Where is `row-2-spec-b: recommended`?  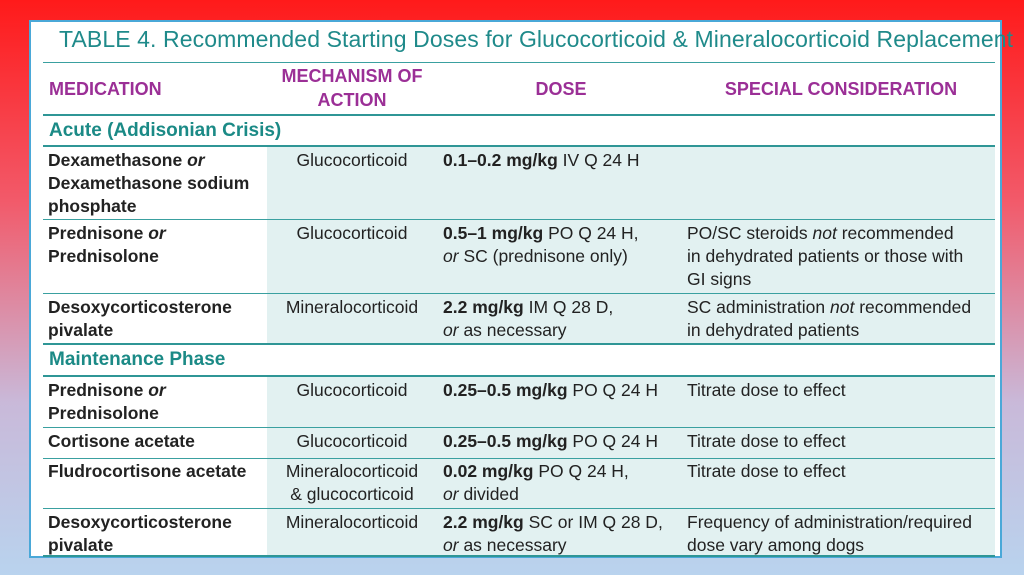 row-2-spec-b: recommended is located at coordinates (897, 233).